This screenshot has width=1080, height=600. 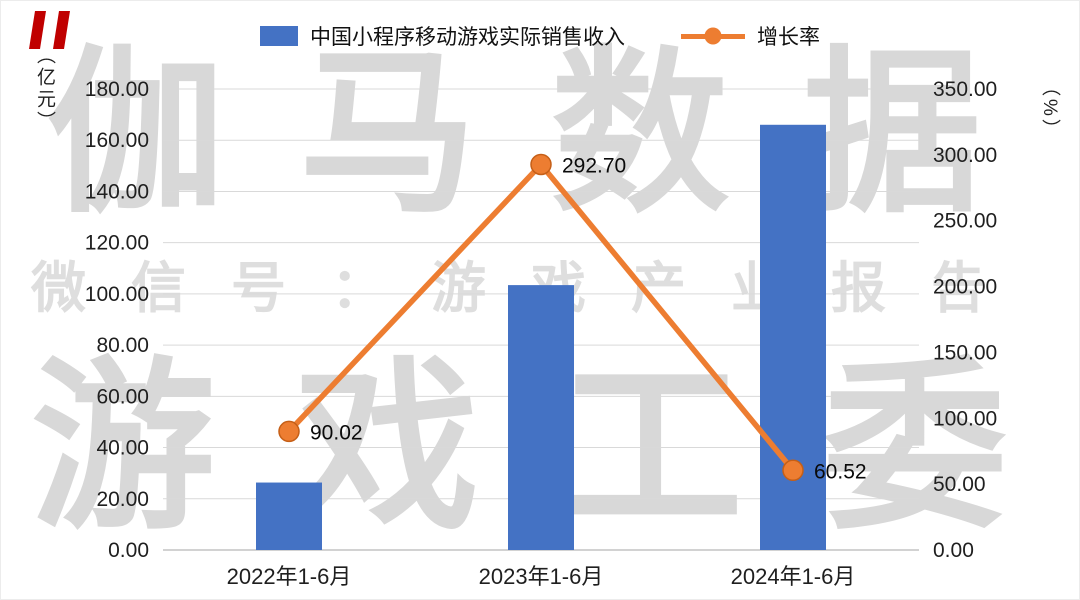 I want to click on left-axis-tick-label: 140.00, so click(x=117, y=191).